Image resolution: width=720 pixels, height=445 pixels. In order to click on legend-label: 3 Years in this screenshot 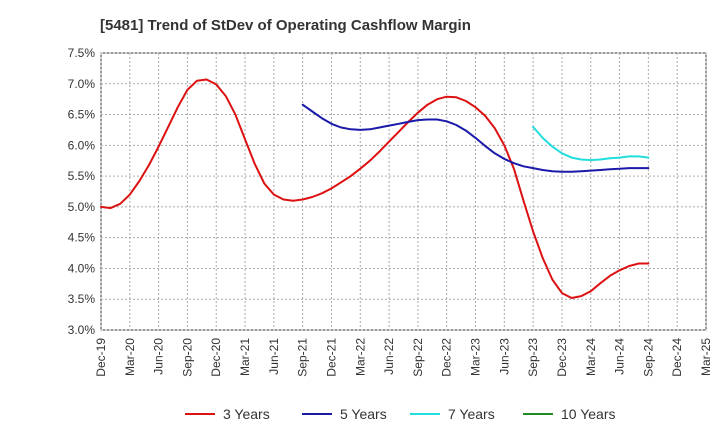, I will do `click(246, 414)`.